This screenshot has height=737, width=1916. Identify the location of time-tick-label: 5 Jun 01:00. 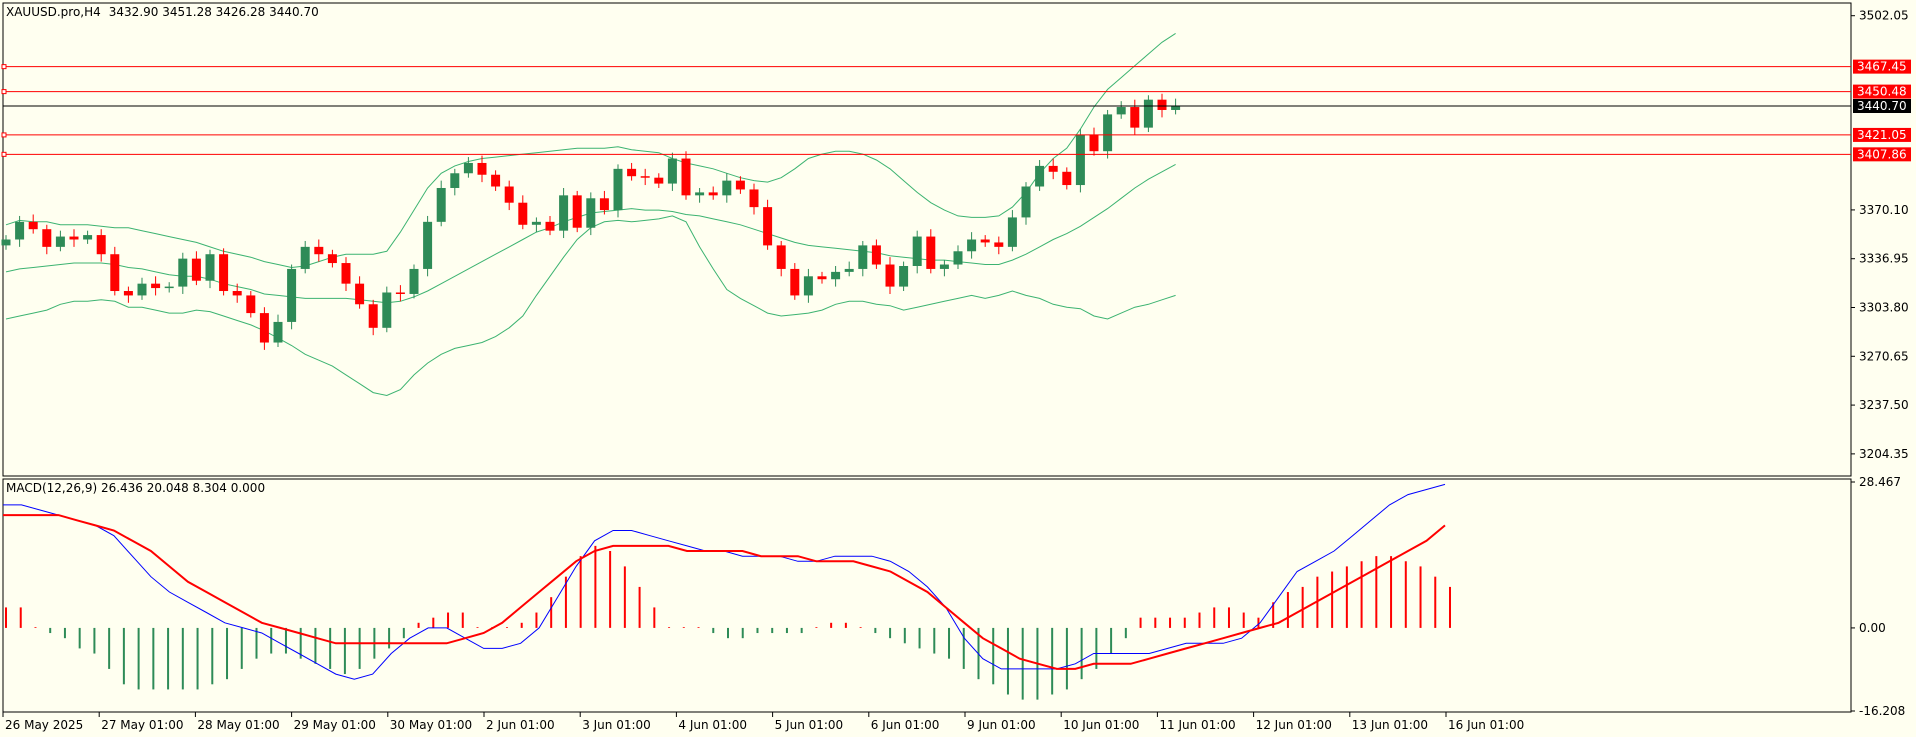
(809, 725).